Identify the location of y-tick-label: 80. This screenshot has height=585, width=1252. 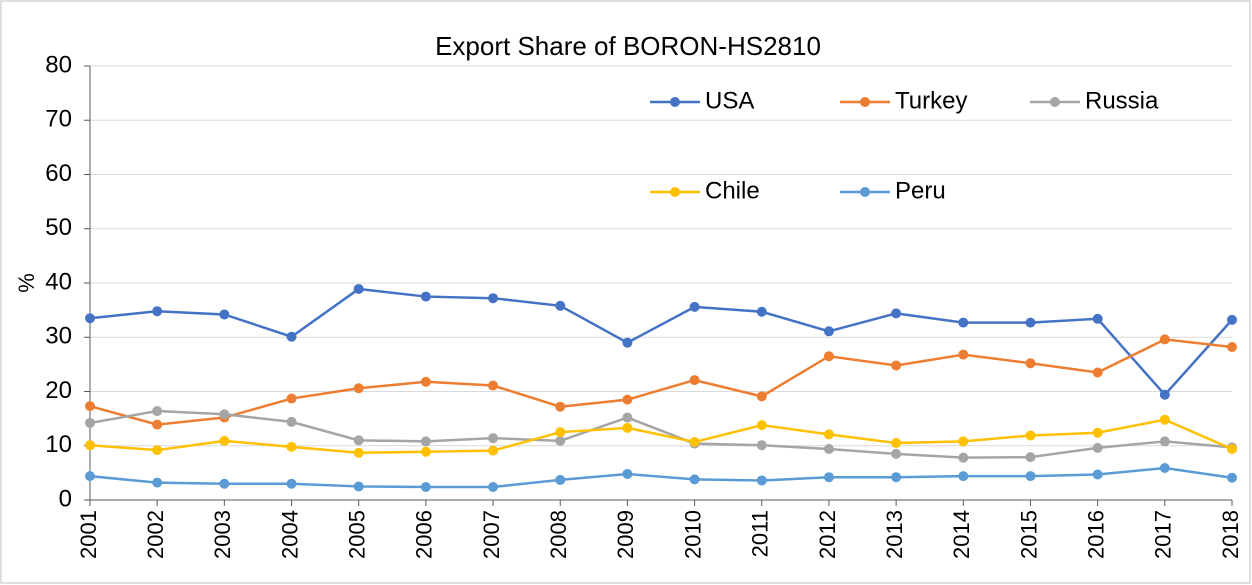
(58, 64).